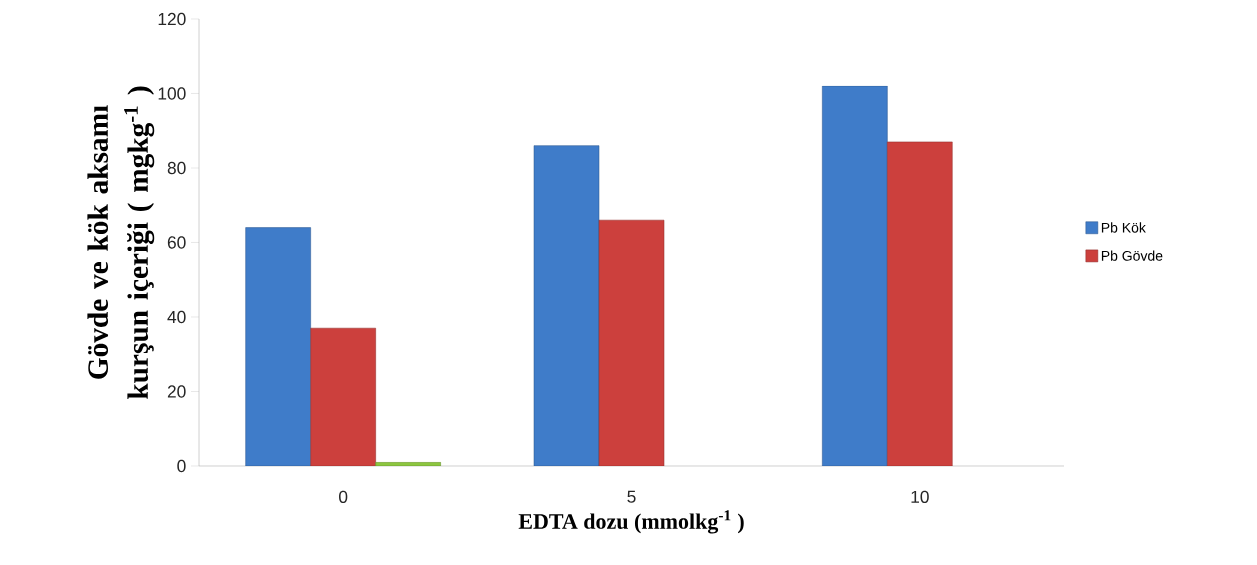 The height and width of the screenshot is (565, 1257). I want to click on x-tick-label: 5, so click(631, 496).